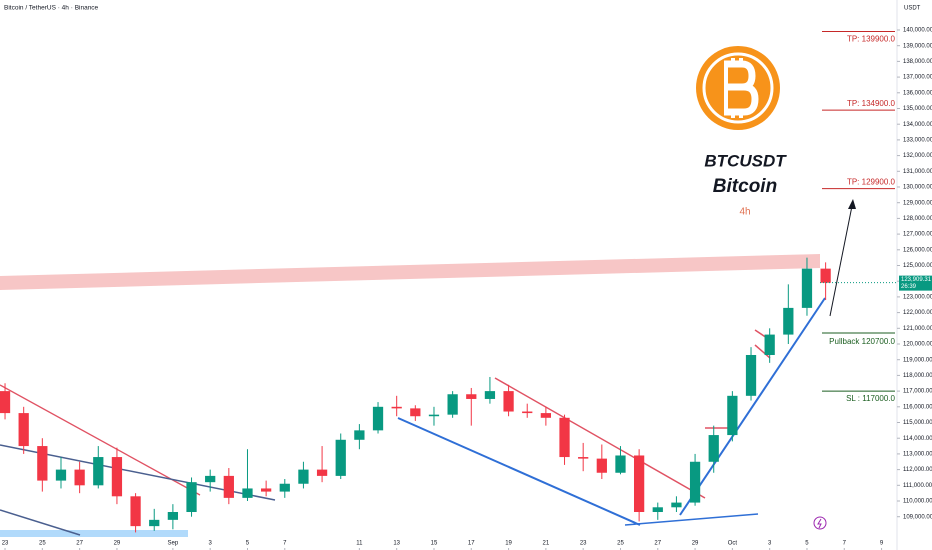 The height and width of the screenshot is (550, 932). What do you see at coordinates (917, 78) in the screenshot?
I see `y-tick-label: 137,000.00` at bounding box center [917, 78].